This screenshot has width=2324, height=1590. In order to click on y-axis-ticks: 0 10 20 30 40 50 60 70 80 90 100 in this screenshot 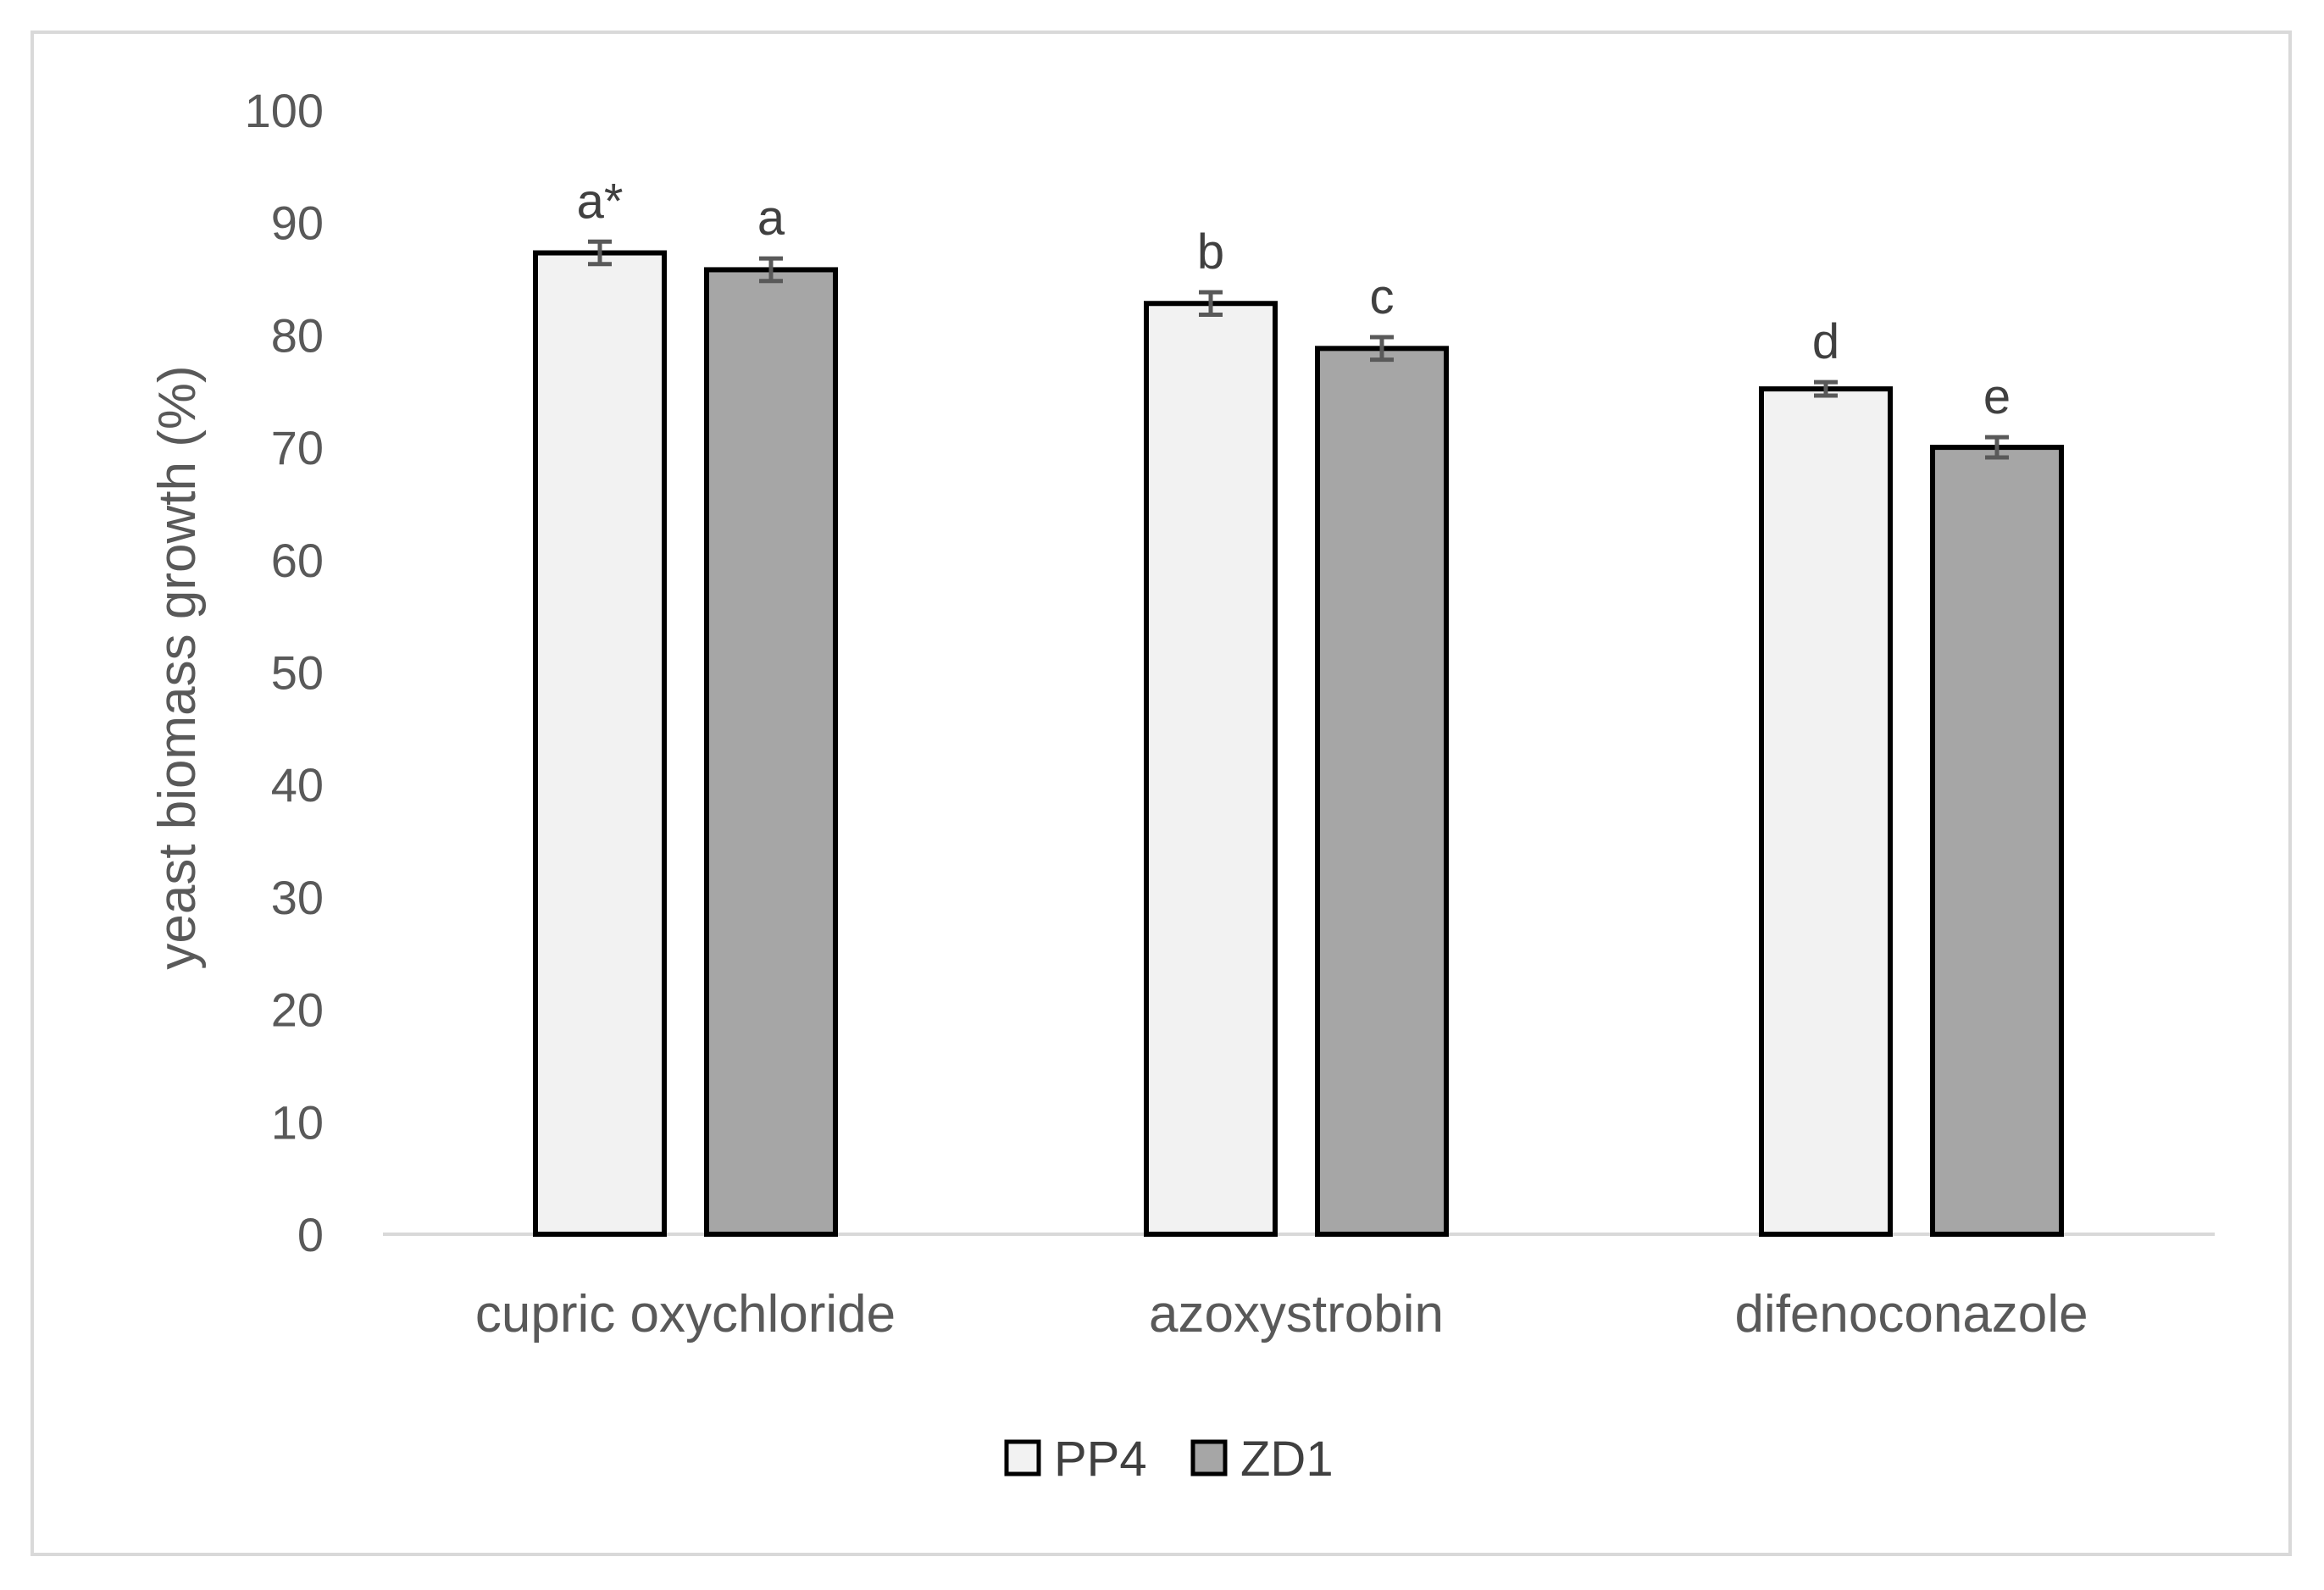, I will do `click(284, 672)`.